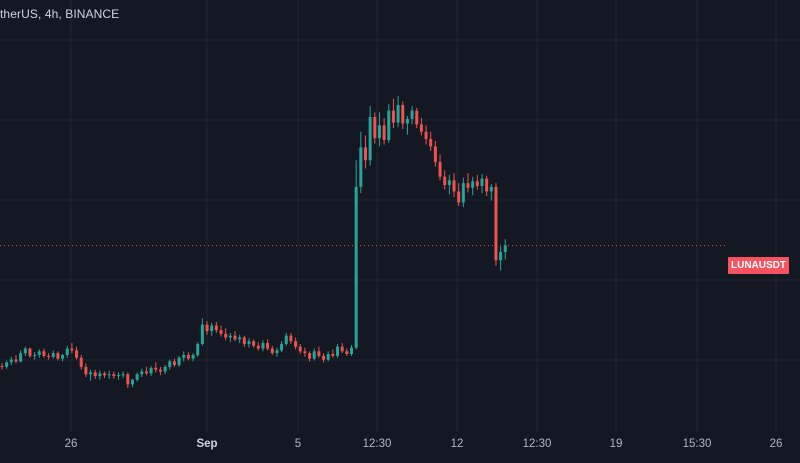 The image size is (800, 463). What do you see at coordinates (298, 444) in the screenshot?
I see `x-tick-label: 5` at bounding box center [298, 444].